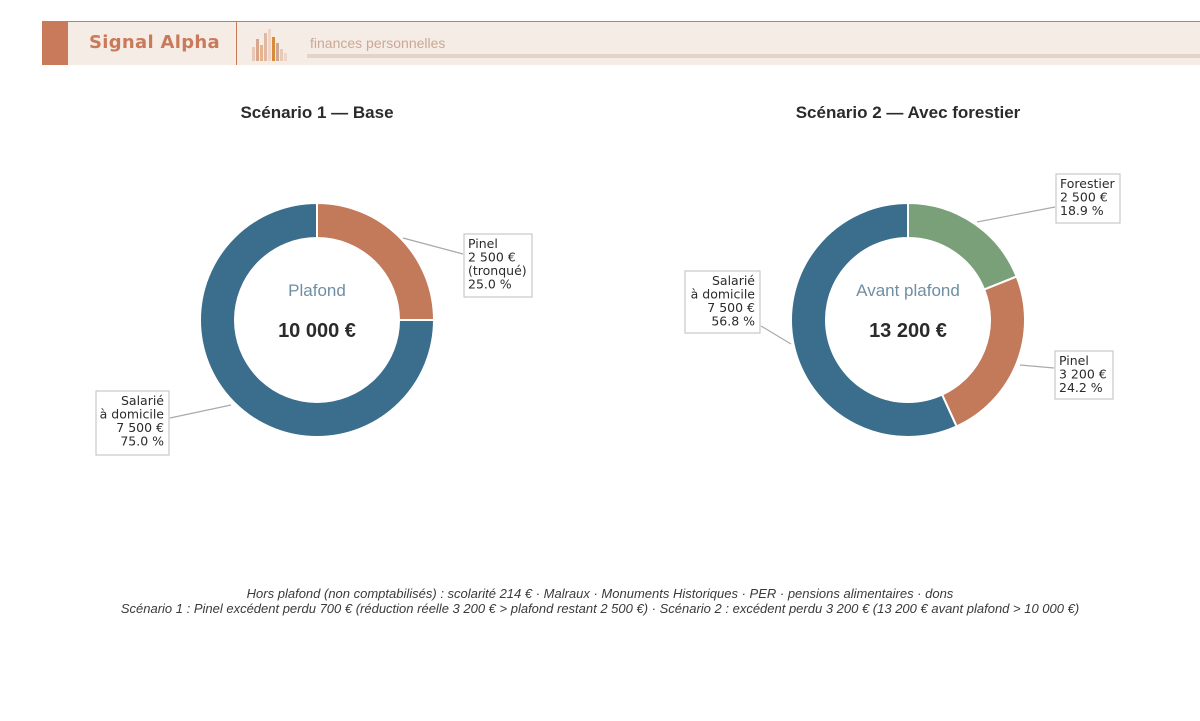  I want to click on center-label: Plafond, so click(317, 290).